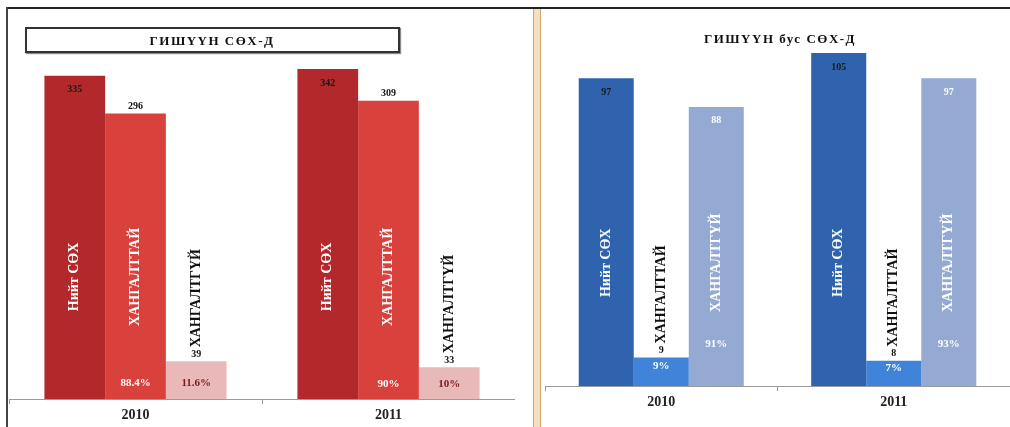 This screenshot has height=427, width=1010. Describe the element at coordinates (661, 350) in the screenshot. I see `data-label: 9` at that location.